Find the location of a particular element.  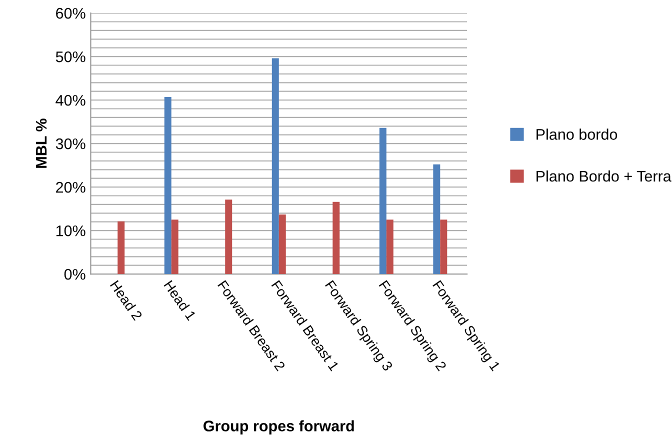

y-tick-label: 0% is located at coordinates (75, 274).